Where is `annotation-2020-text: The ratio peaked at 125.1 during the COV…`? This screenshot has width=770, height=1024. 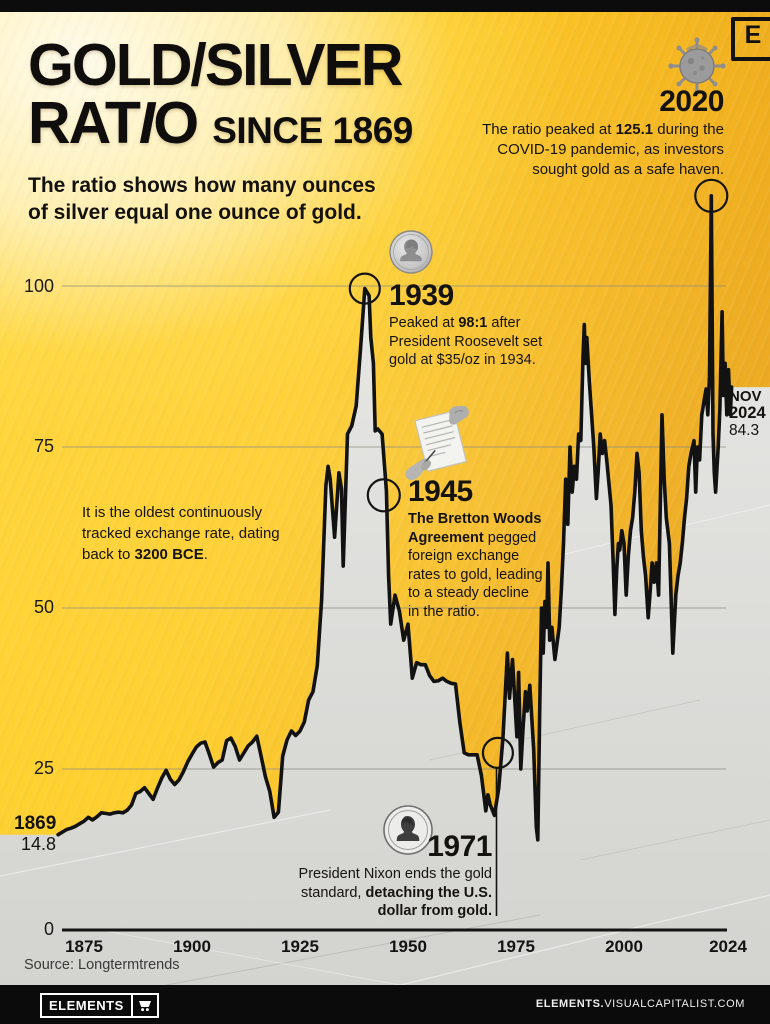
annotation-2020-text: The ratio peaked at 125.1 during the COV… is located at coordinates (603, 149).